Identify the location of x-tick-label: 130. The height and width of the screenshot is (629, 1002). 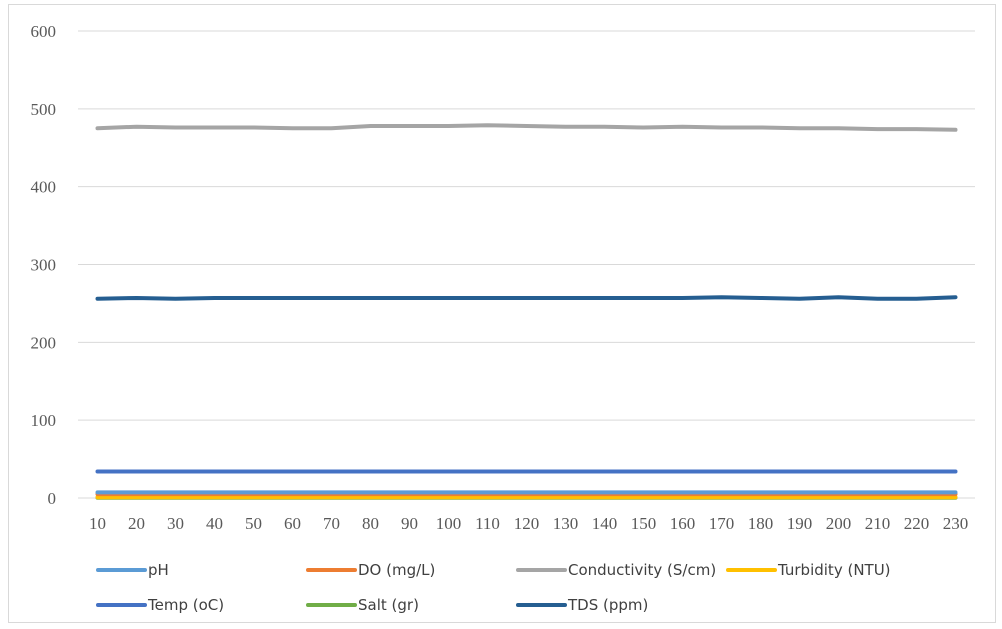
(566, 523).